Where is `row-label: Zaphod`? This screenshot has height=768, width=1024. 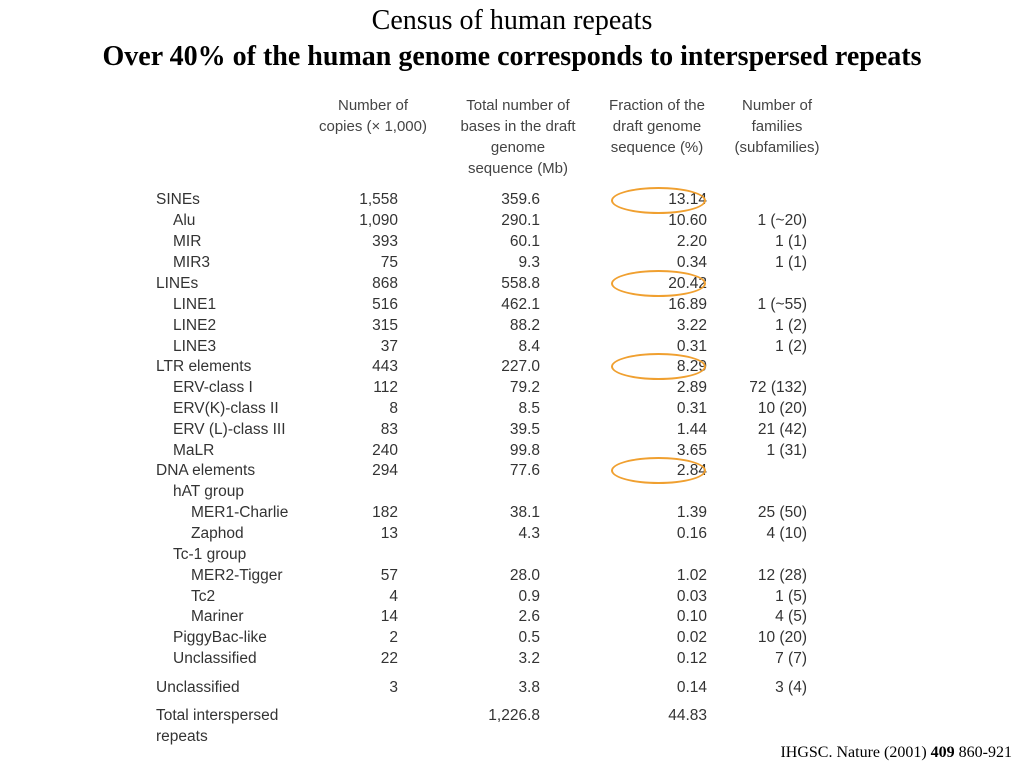 row-label: Zaphod is located at coordinates (217, 533).